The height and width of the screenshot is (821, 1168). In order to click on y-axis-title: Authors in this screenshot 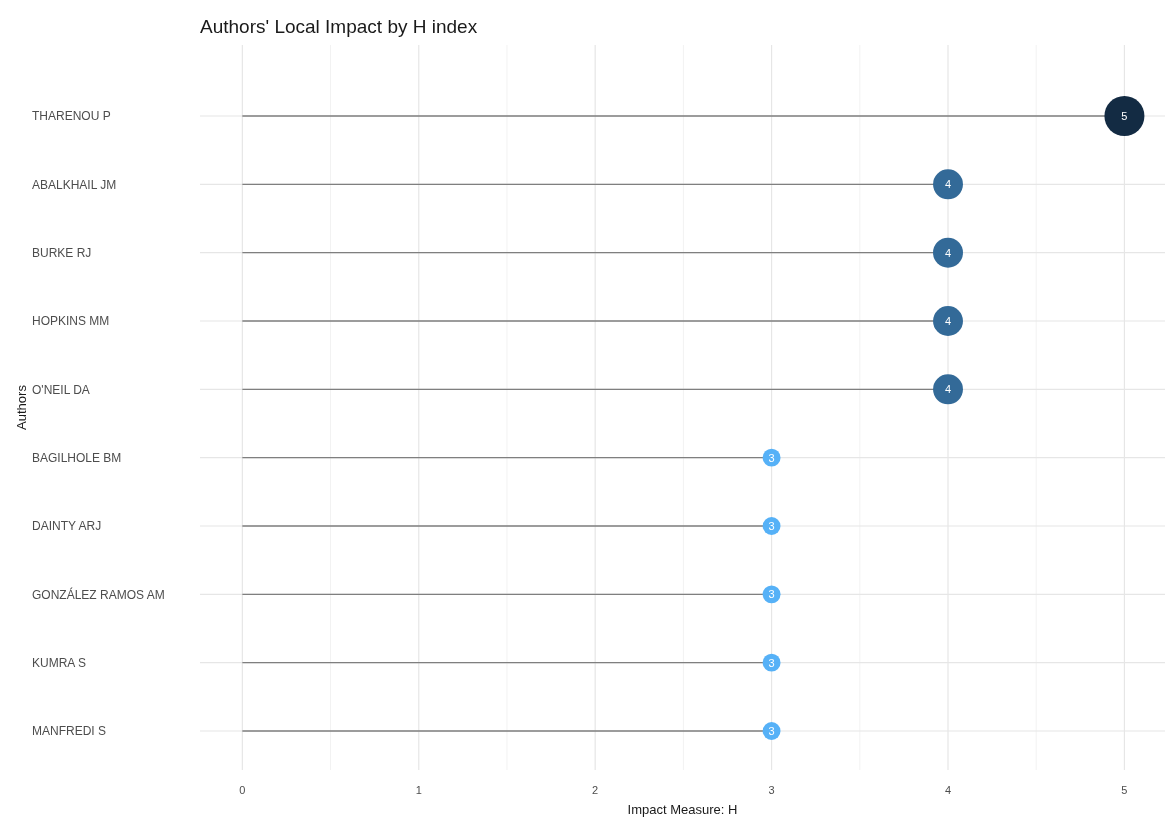, I will do `click(21, 407)`.